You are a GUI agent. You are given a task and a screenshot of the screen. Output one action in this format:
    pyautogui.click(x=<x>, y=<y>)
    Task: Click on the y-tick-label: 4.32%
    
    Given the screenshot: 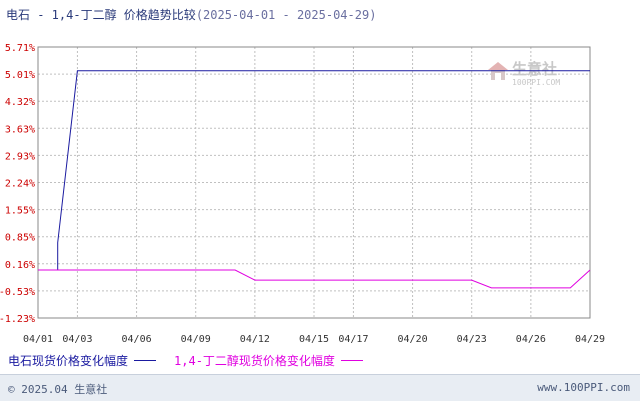 What is the action you would take?
    pyautogui.click(x=20, y=102)
    